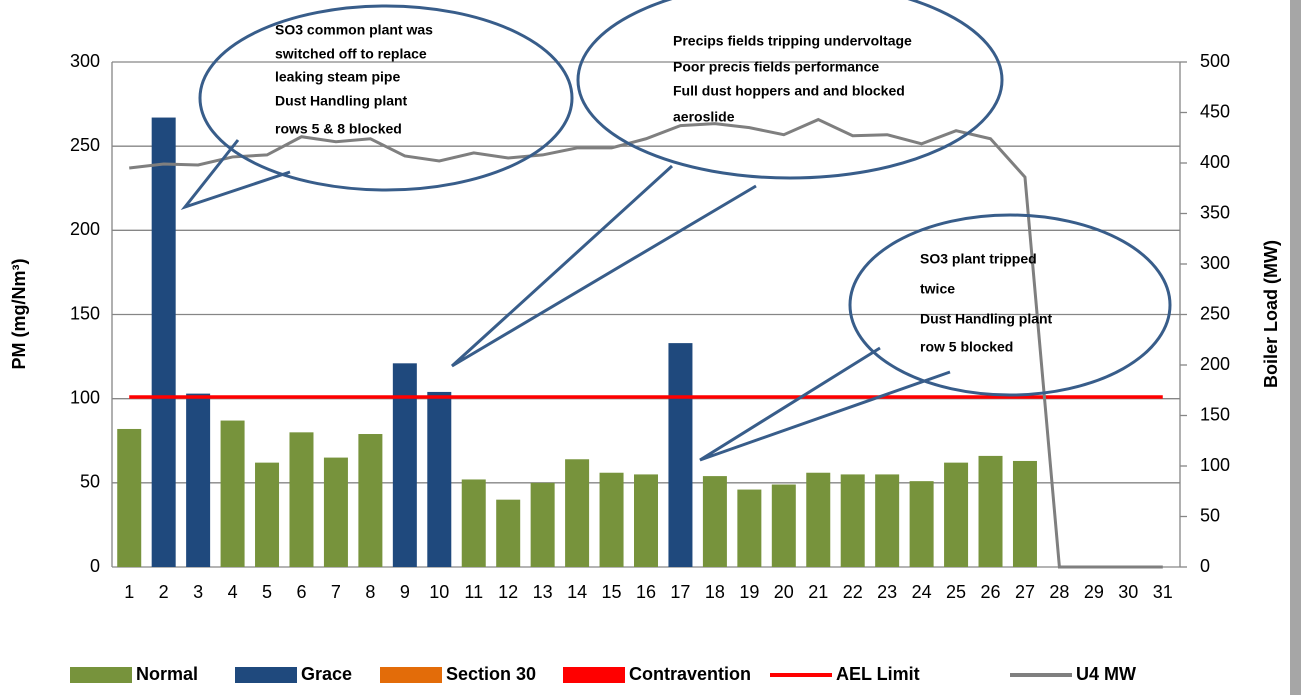 The image size is (1301, 695). What do you see at coordinates (164, 592) in the screenshot?
I see `x-tick-label: 2` at bounding box center [164, 592].